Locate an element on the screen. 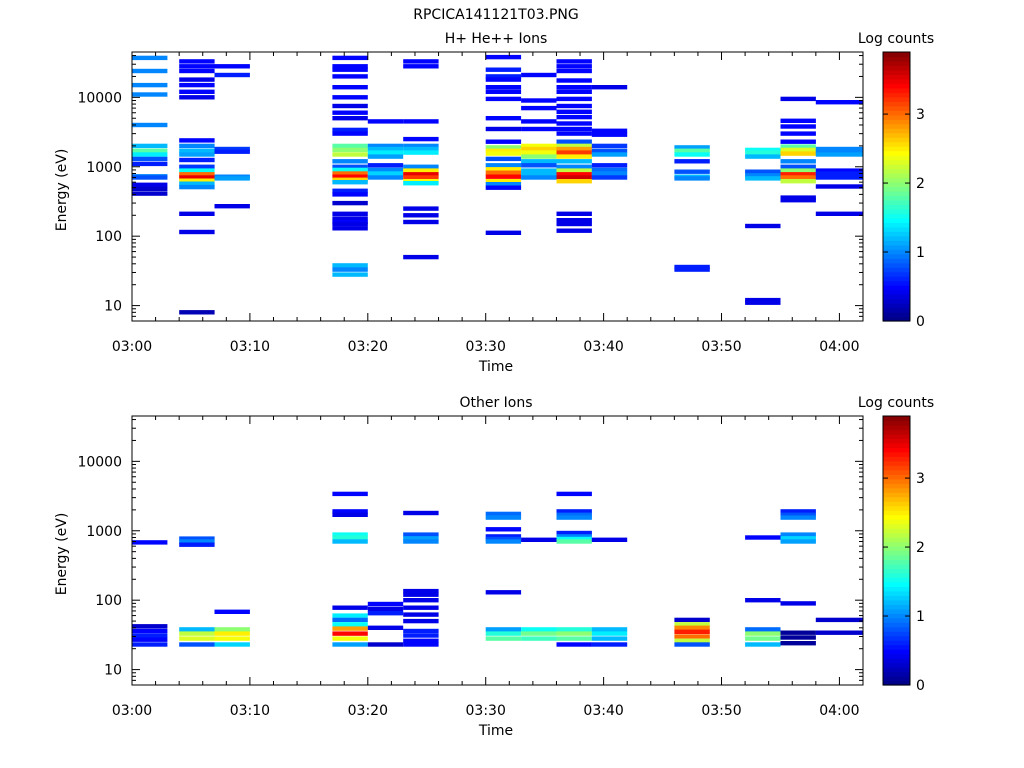  x-tick-label: 03:40 is located at coordinates (603, 711).